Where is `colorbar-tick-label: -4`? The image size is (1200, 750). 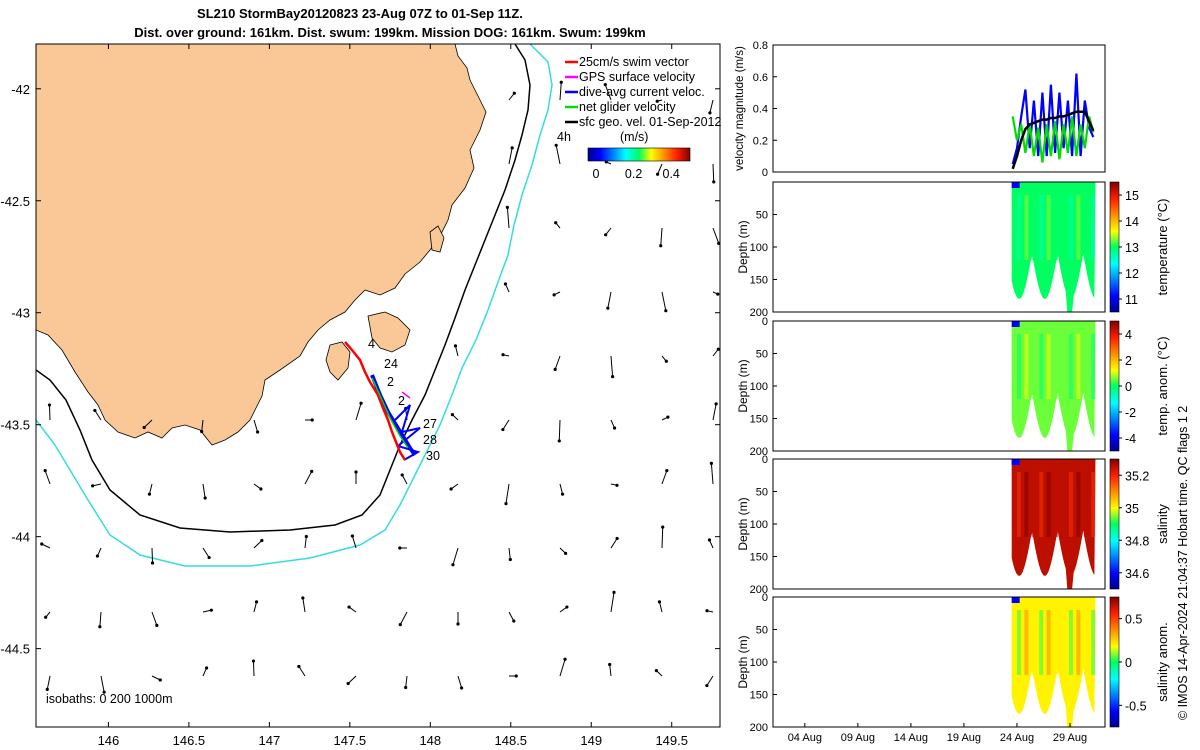 colorbar-tick-label: -4 is located at coordinates (1130, 439).